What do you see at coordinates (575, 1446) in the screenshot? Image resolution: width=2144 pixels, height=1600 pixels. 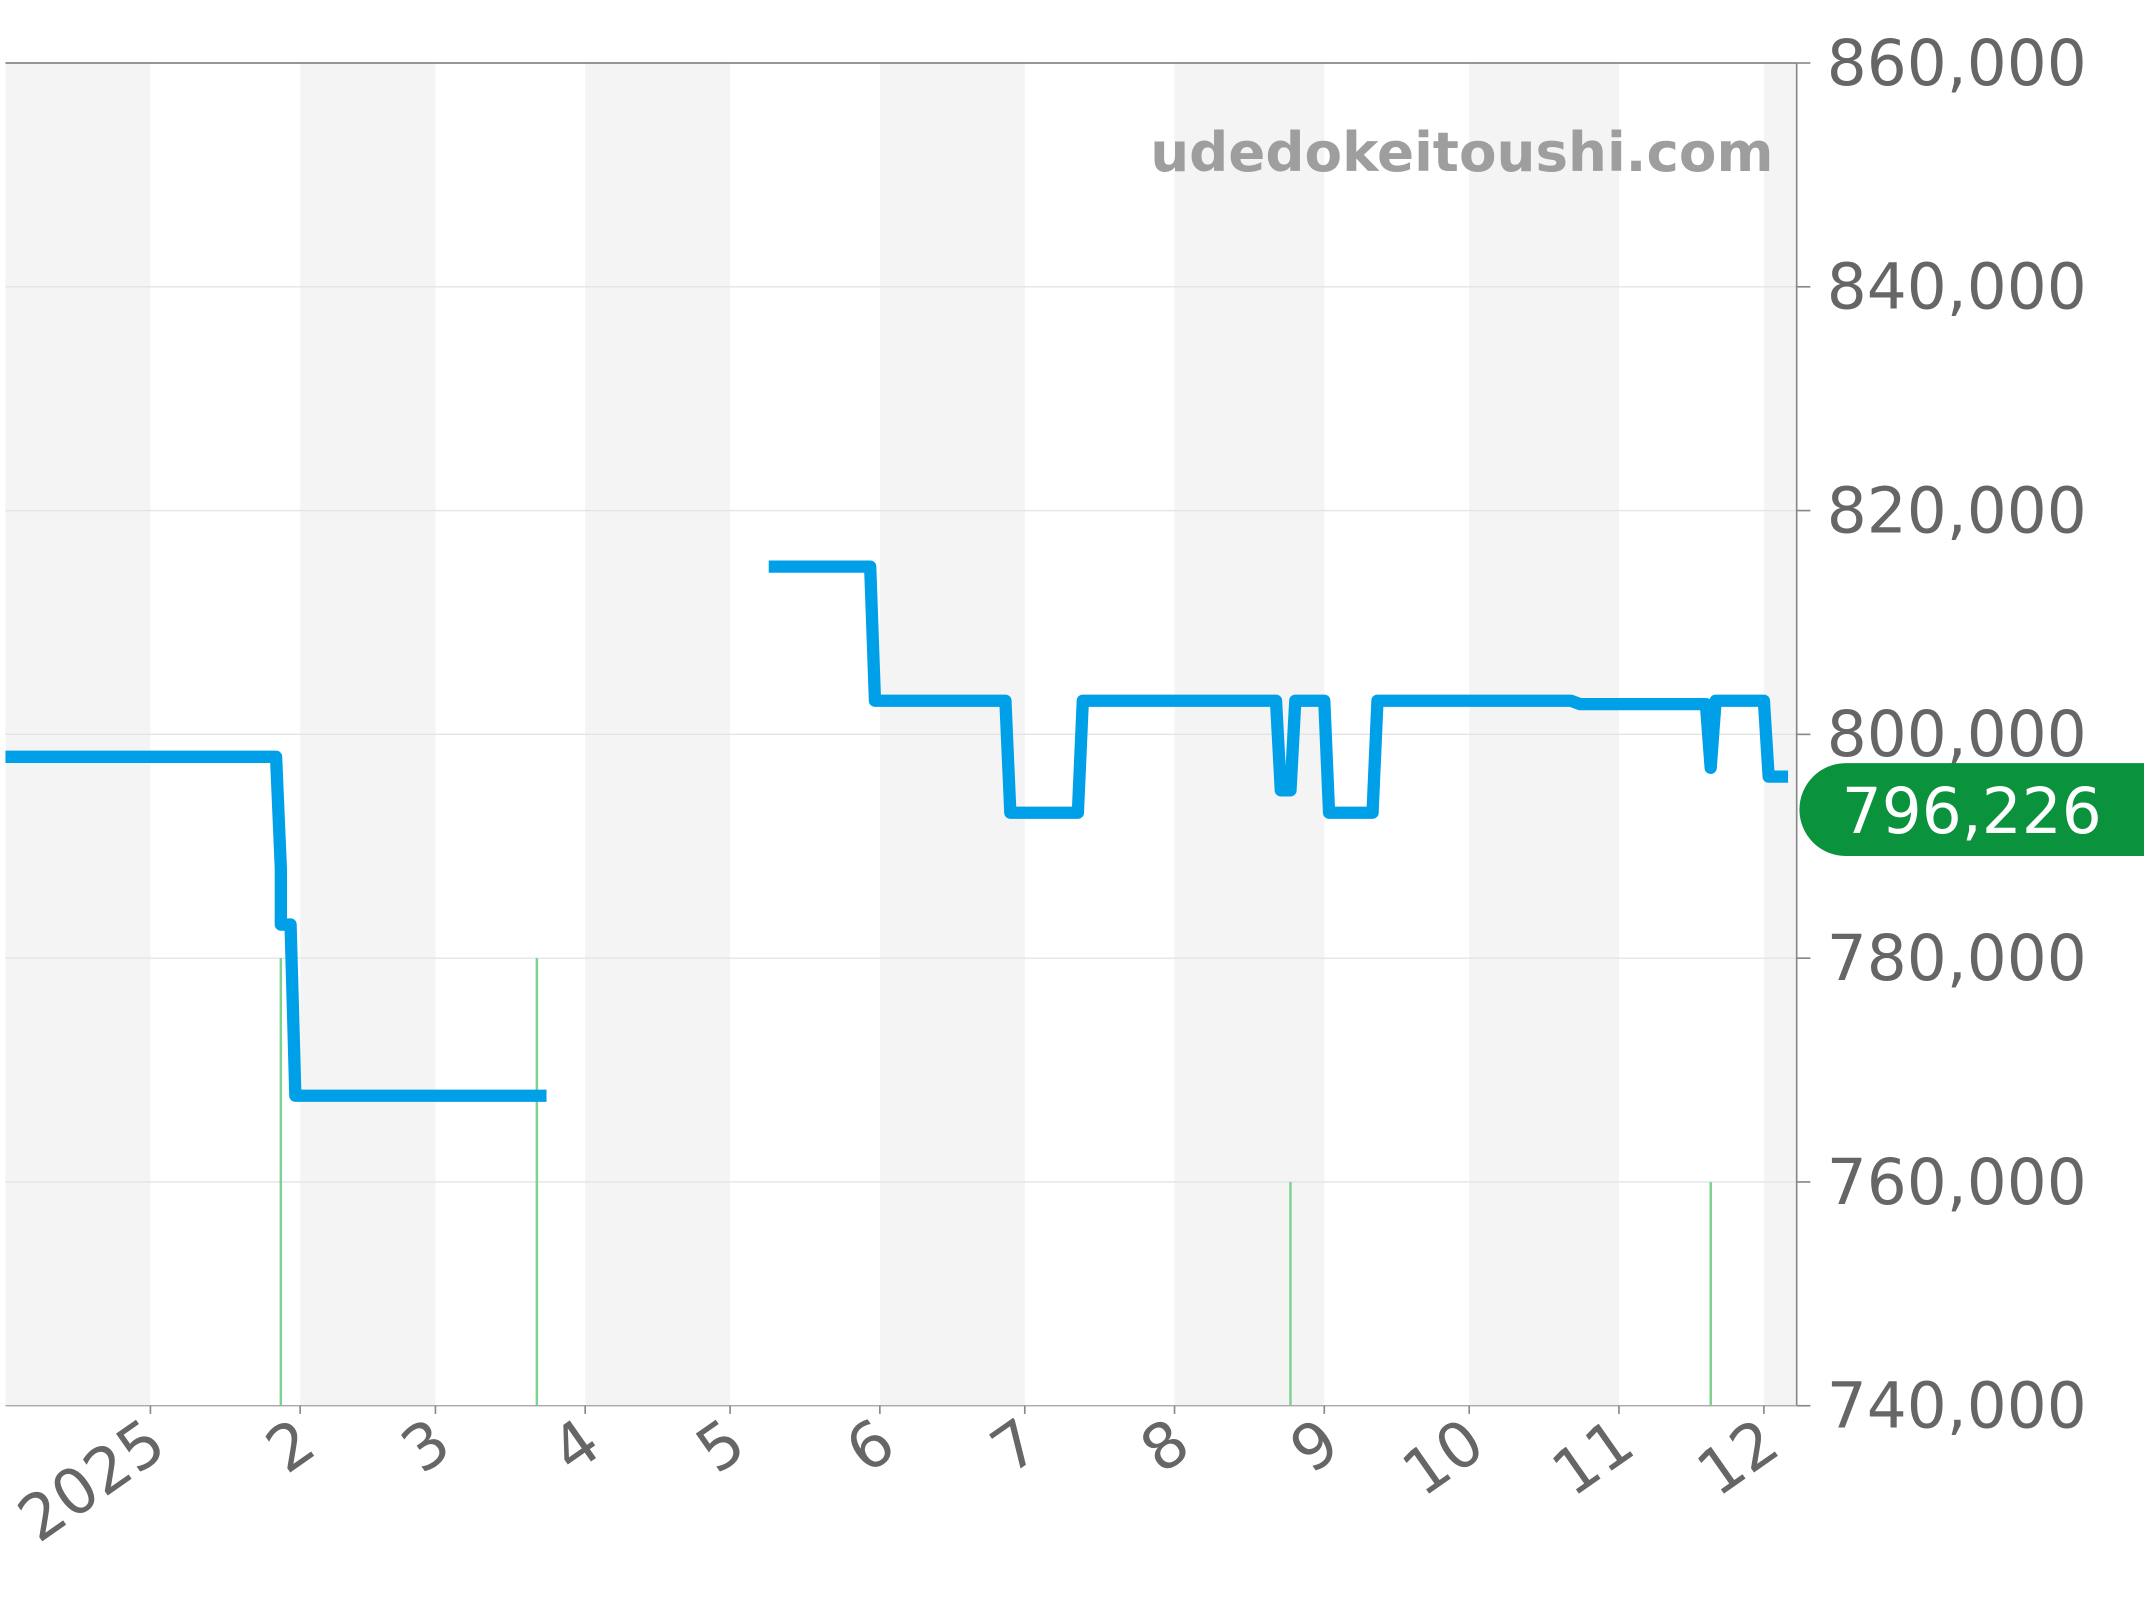 I see `x-tick-label: 4` at bounding box center [575, 1446].